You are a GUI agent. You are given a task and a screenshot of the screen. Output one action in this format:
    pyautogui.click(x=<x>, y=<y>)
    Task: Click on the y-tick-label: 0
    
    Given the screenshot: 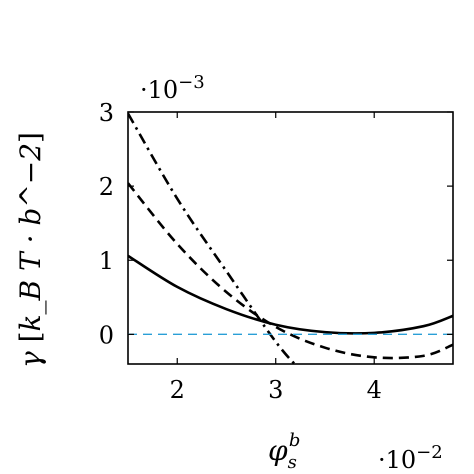 What is the action you would take?
    pyautogui.click(x=106, y=335)
    